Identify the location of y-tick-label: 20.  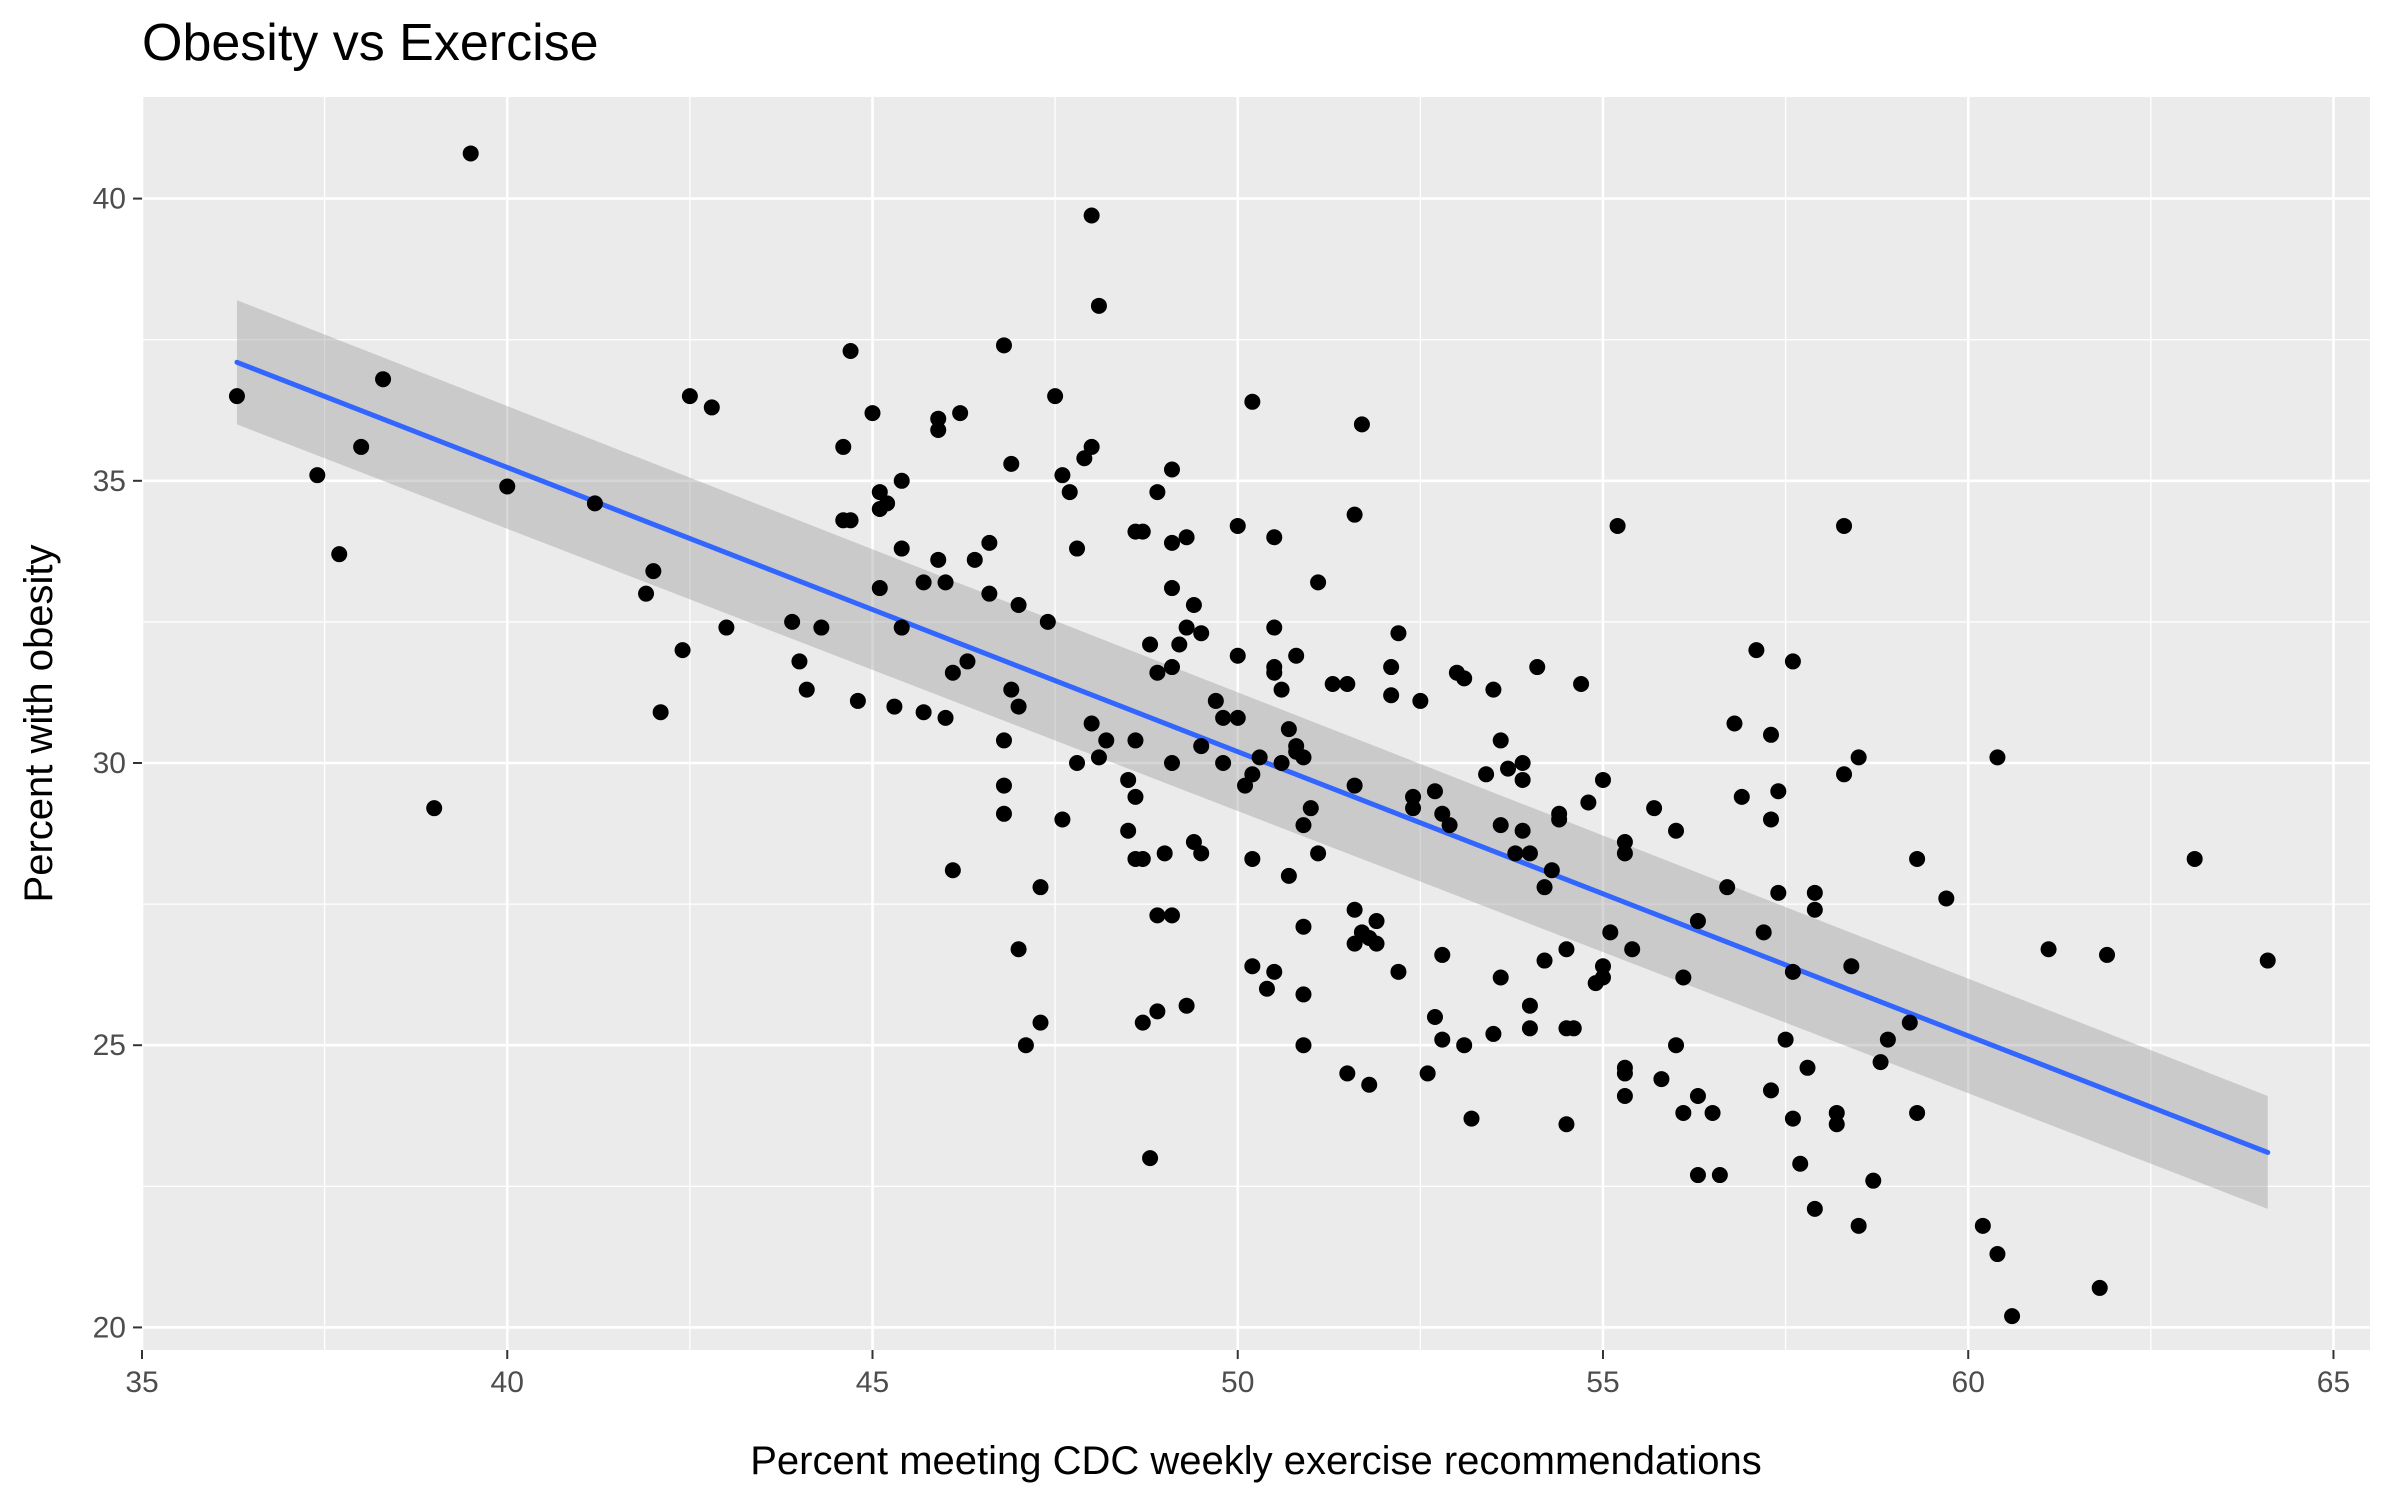
(109, 1327).